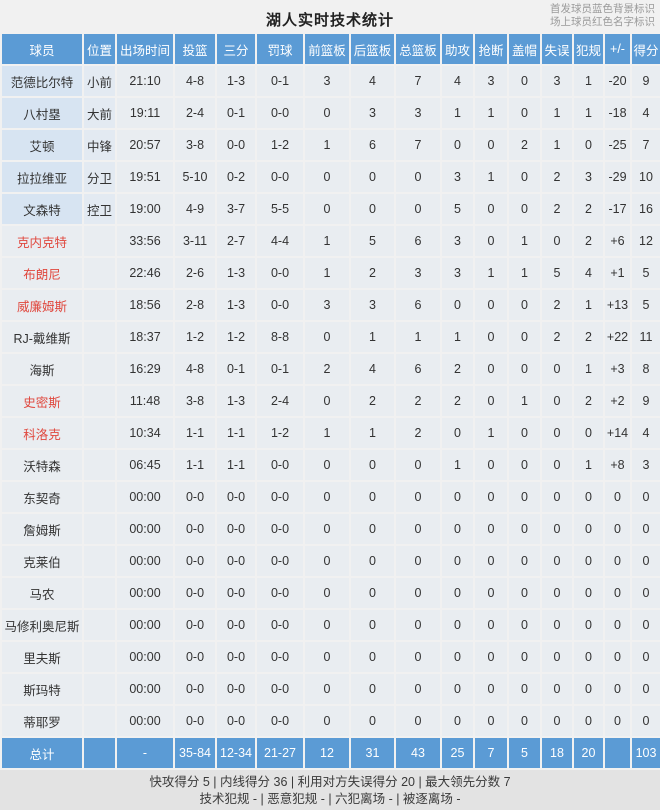 The height and width of the screenshot is (810, 660). Describe the element at coordinates (42, 561) in the screenshot. I see `player-name-cell: 克莱伯` at that location.